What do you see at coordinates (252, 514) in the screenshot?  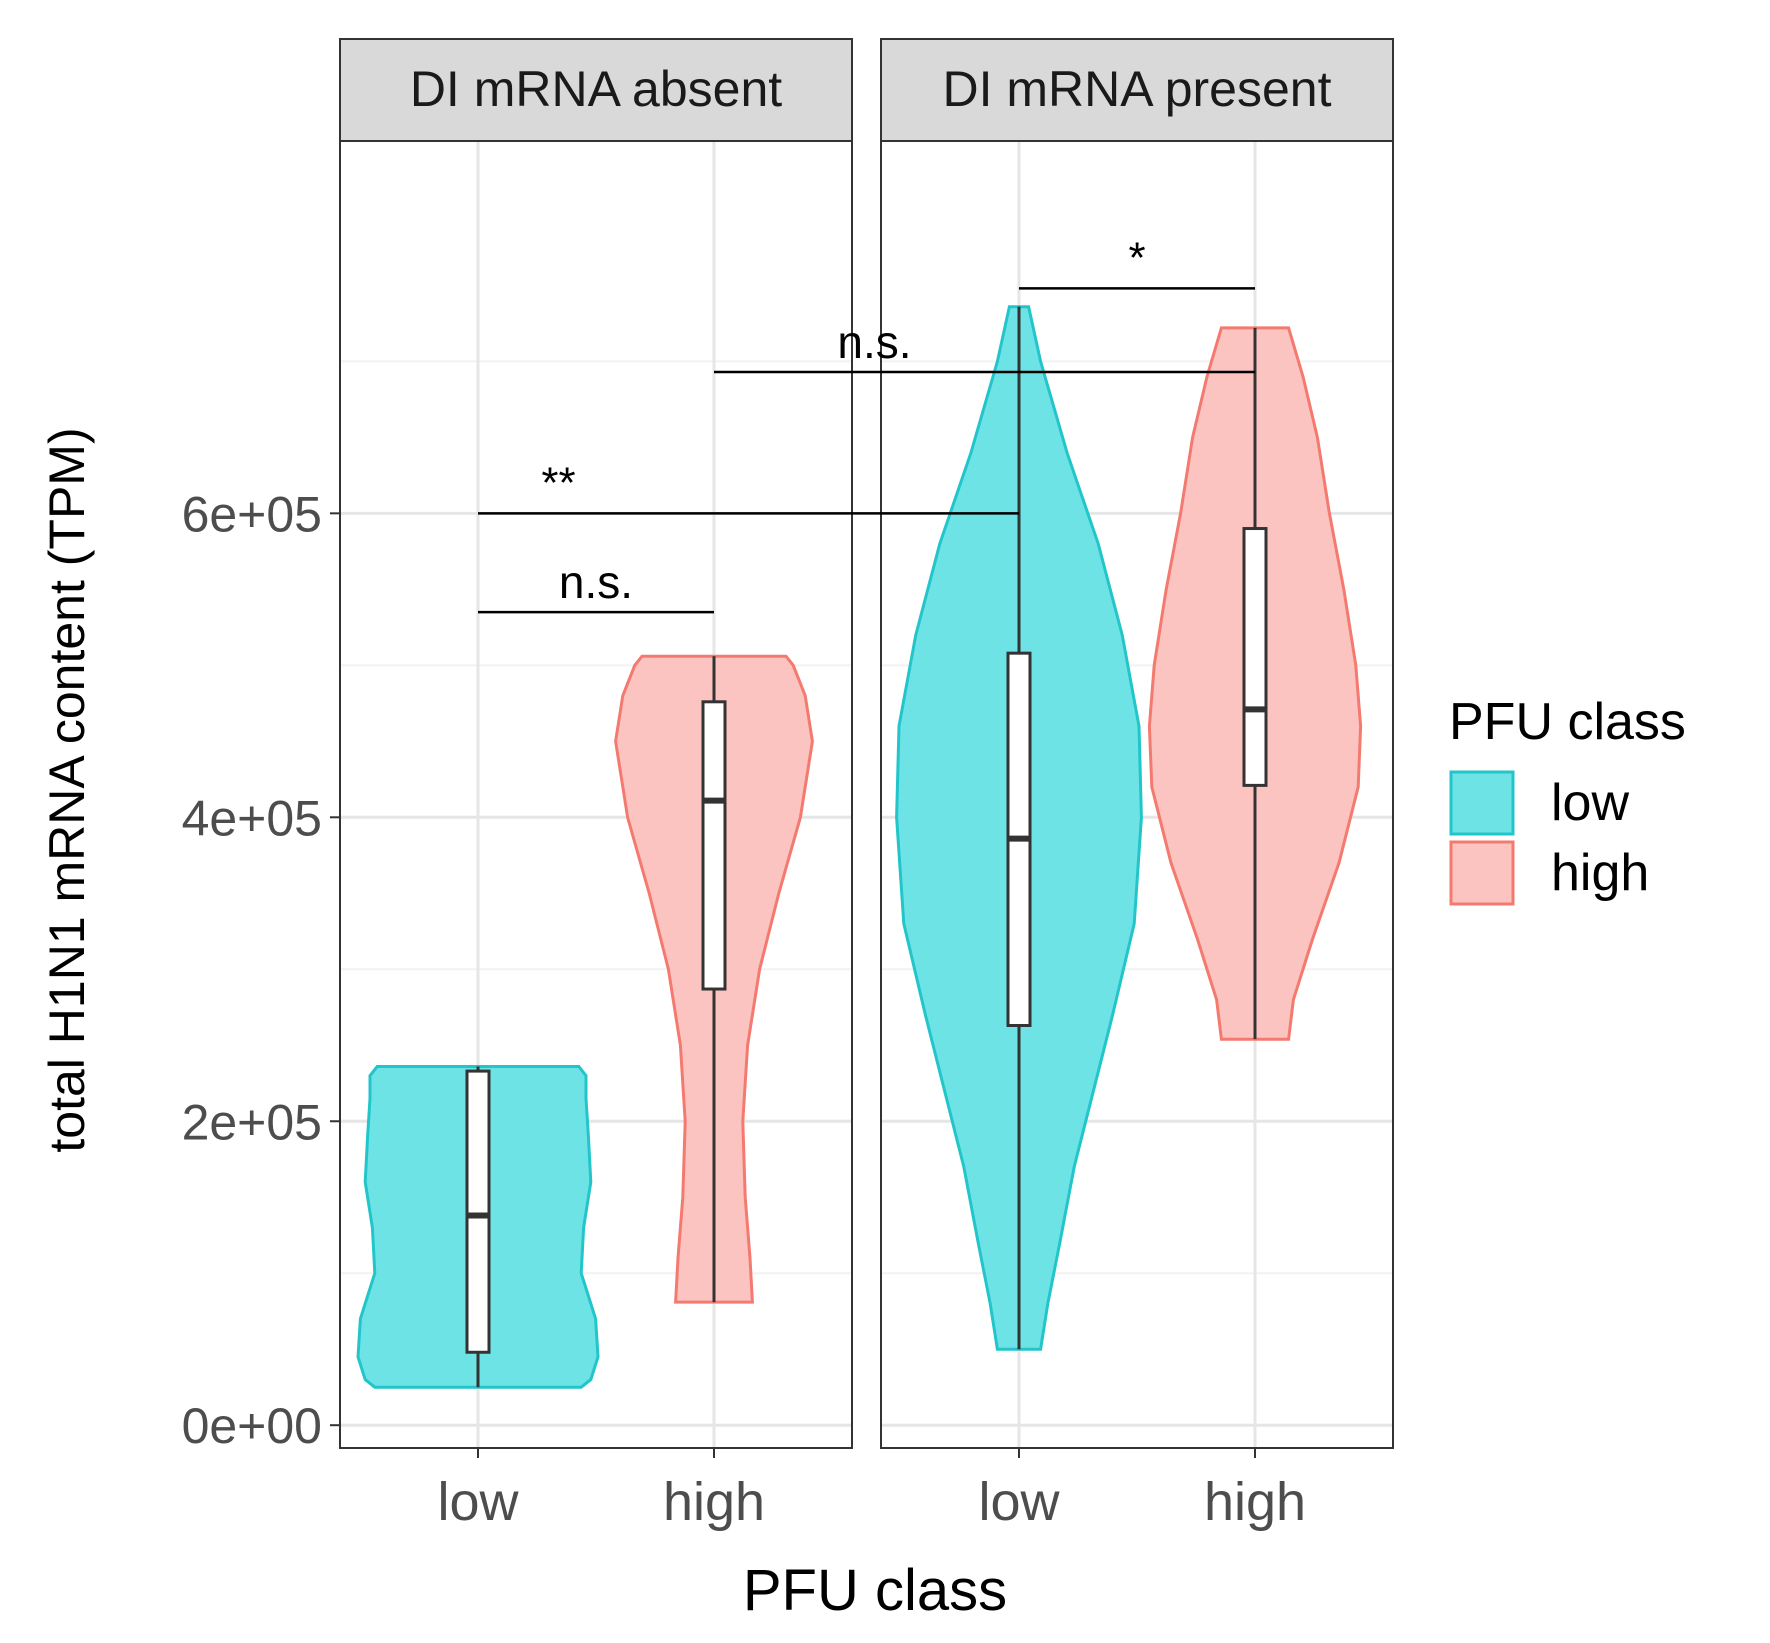 I see `y-tick-label: 6e+05` at bounding box center [252, 514].